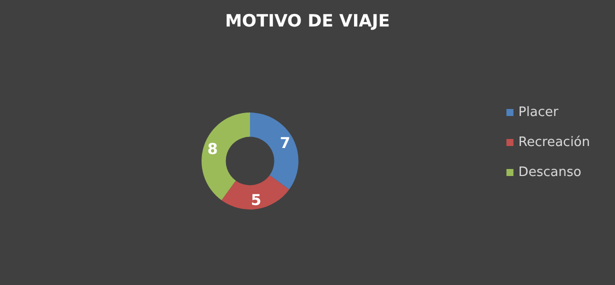  I want to click on legend-label: Recreación, so click(554, 142).